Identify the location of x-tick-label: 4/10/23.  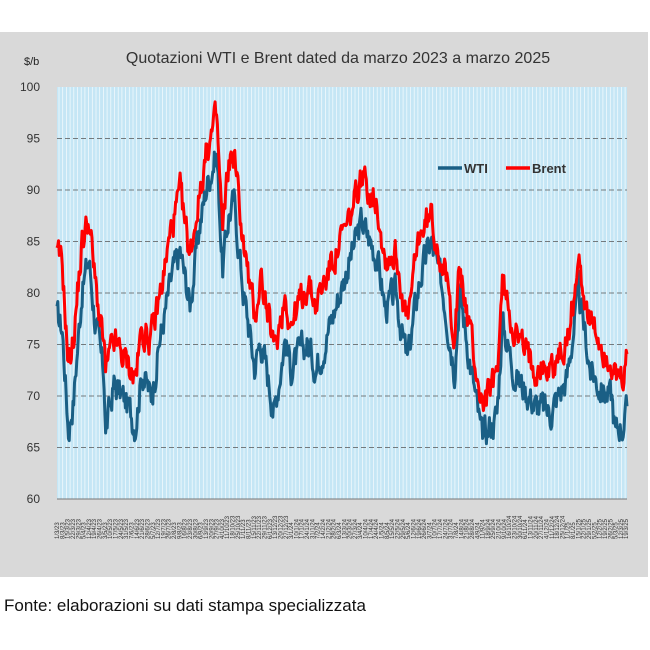
(223, 528).